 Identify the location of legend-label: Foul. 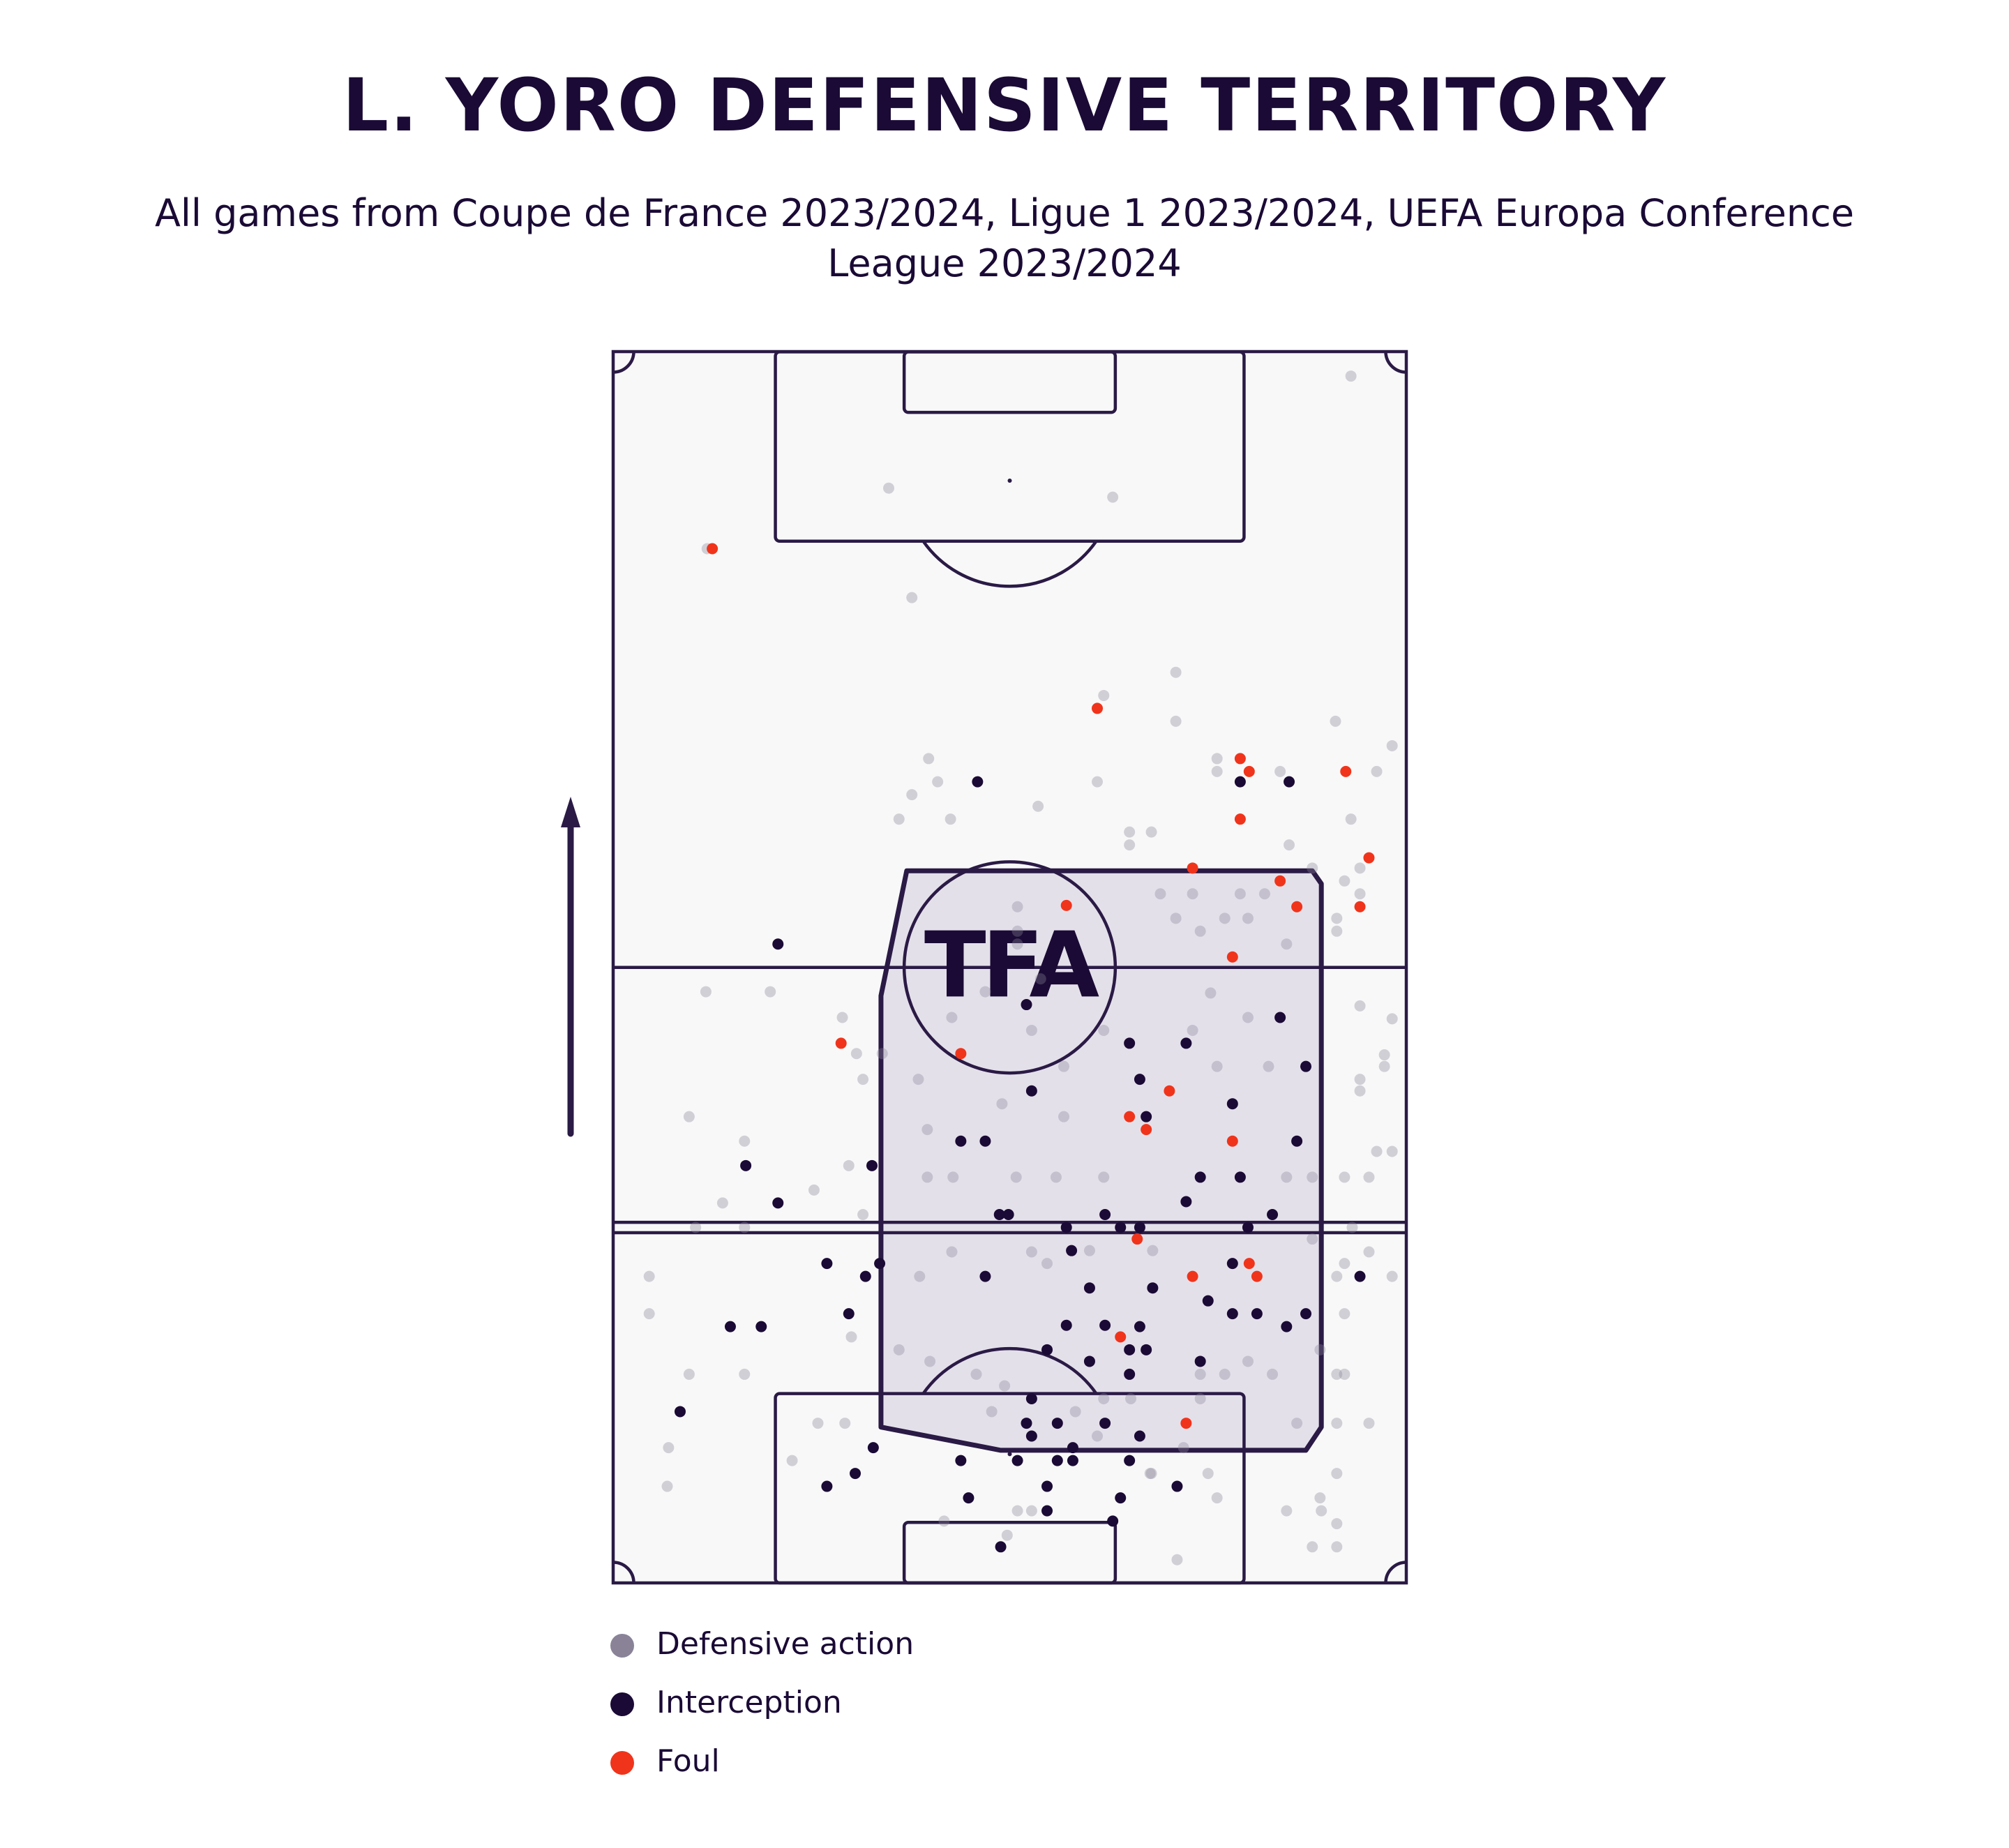
(688, 1761).